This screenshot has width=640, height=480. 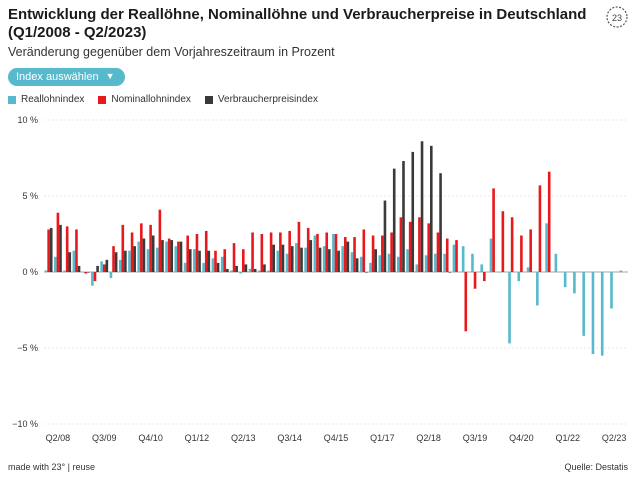 I want to click on legend-item-verbraucherpreisindex: Verbraucherpreisindex, so click(x=261, y=99).